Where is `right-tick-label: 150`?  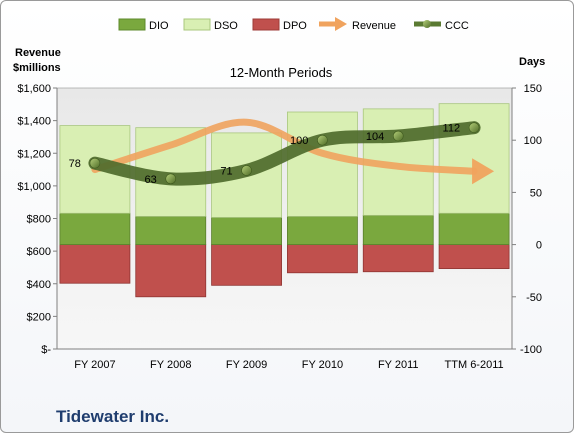
right-tick-label: 150 is located at coordinates (533, 89).